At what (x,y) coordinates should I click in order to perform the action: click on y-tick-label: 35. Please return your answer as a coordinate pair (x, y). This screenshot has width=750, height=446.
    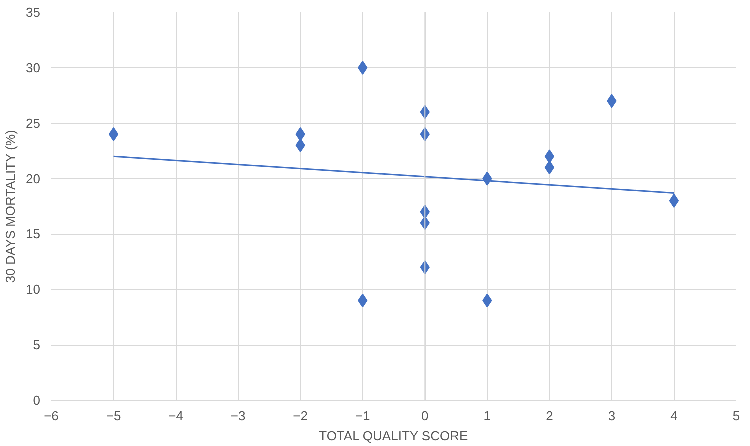
    Looking at the image, I should click on (33, 12).